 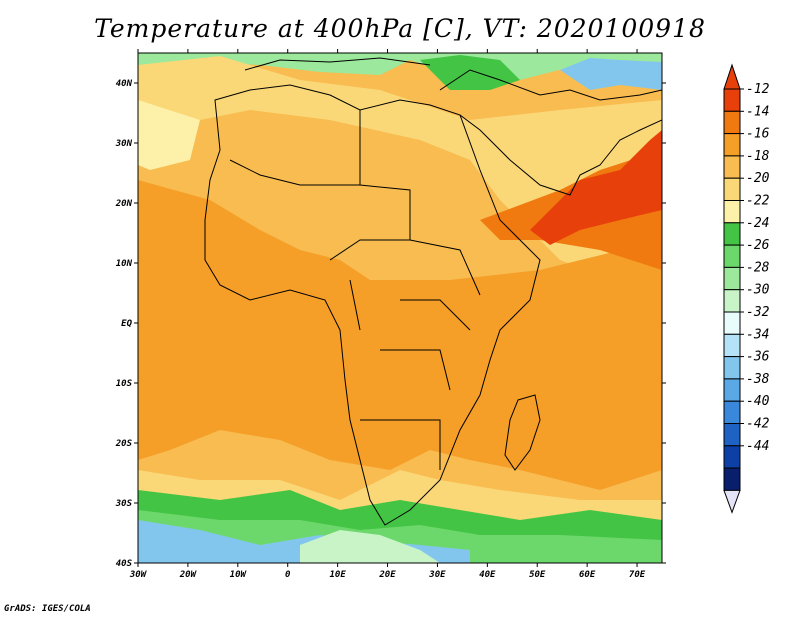 I want to click on y-tick-label: 30N, so click(x=124, y=144).